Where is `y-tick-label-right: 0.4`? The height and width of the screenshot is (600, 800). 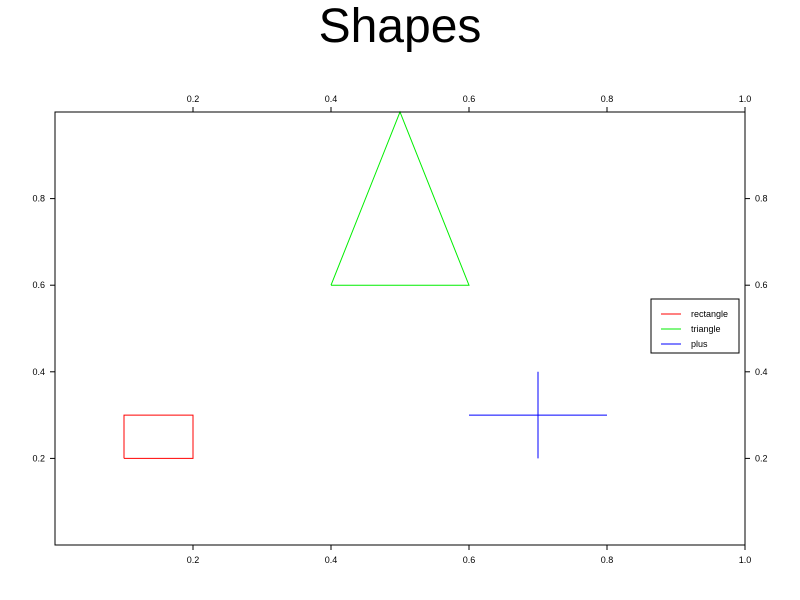
y-tick-label-right: 0.4 is located at coordinates (761, 372).